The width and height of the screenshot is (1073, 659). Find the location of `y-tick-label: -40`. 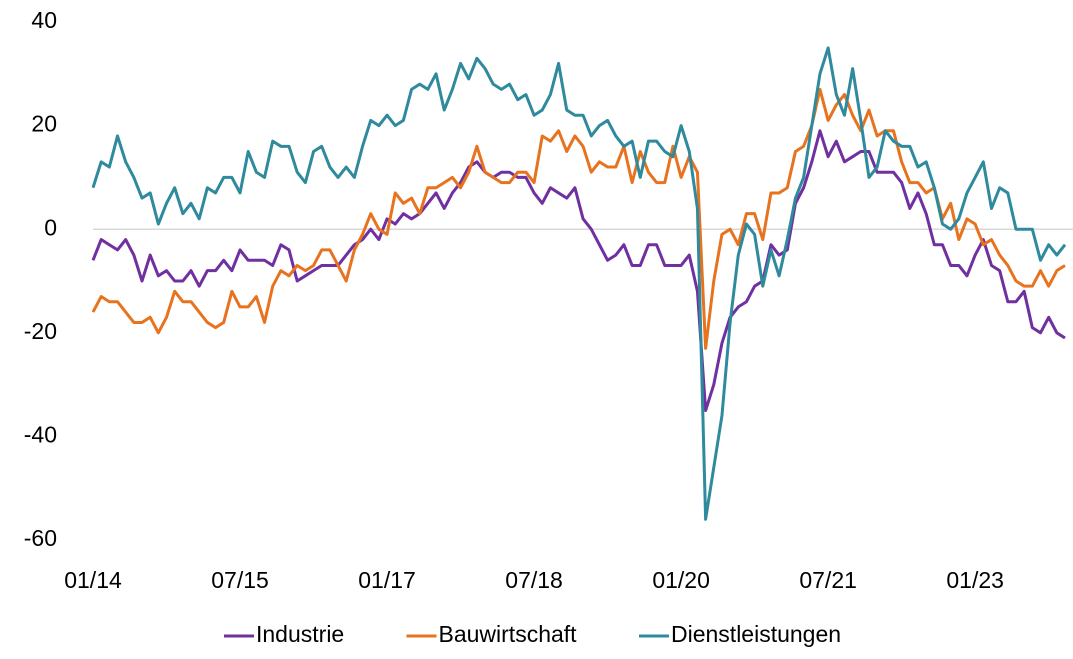

y-tick-label: -40 is located at coordinates (40, 434).